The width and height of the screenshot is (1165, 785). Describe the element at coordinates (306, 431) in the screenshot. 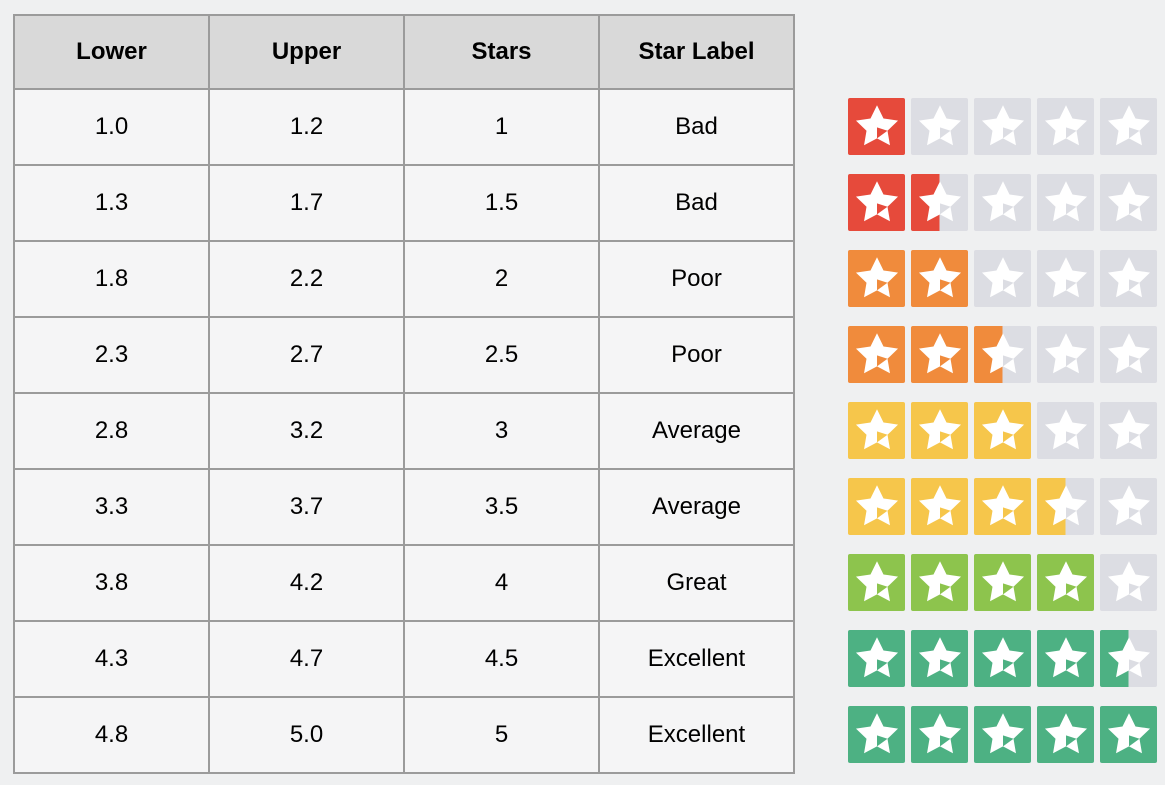

I see `cell-upper: 3.2` at that location.